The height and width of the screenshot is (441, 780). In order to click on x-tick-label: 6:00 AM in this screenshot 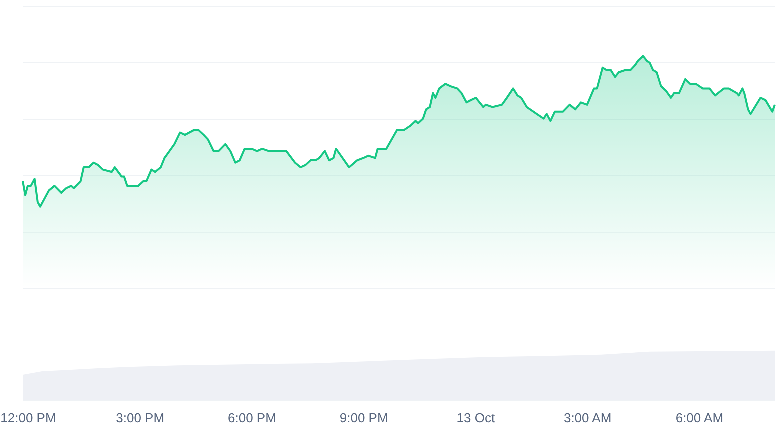, I will do `click(700, 418)`.